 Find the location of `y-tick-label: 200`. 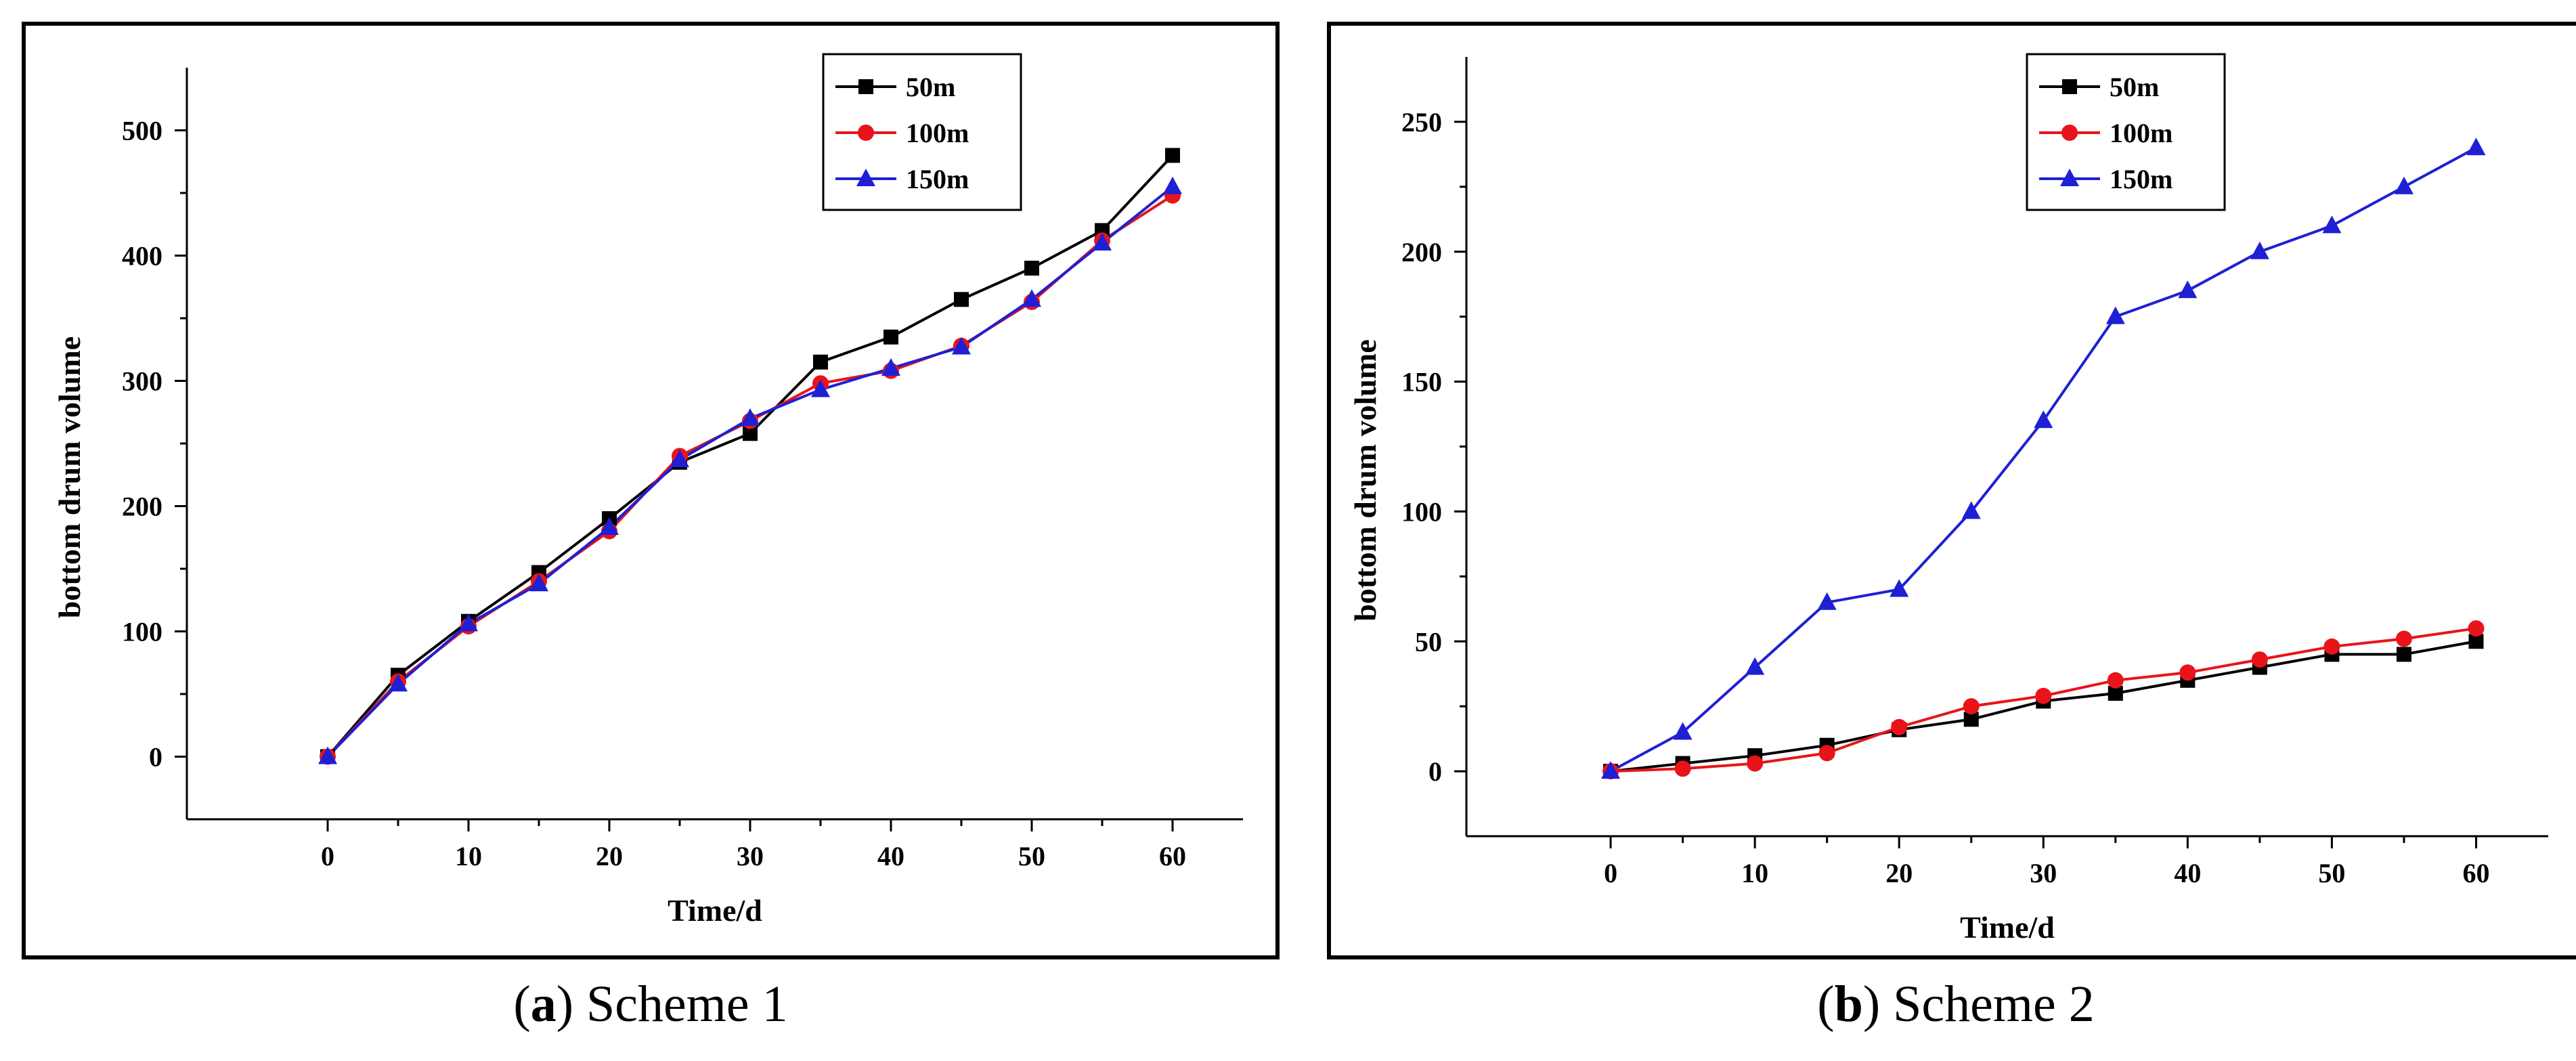

y-tick-label: 200 is located at coordinates (1421, 252).